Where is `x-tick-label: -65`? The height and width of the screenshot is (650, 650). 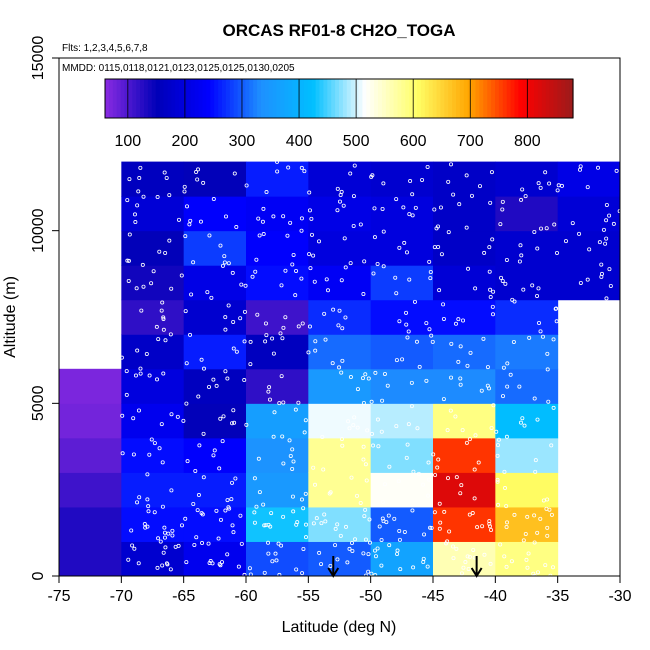
x-tick-label: -65 is located at coordinates (183, 596).